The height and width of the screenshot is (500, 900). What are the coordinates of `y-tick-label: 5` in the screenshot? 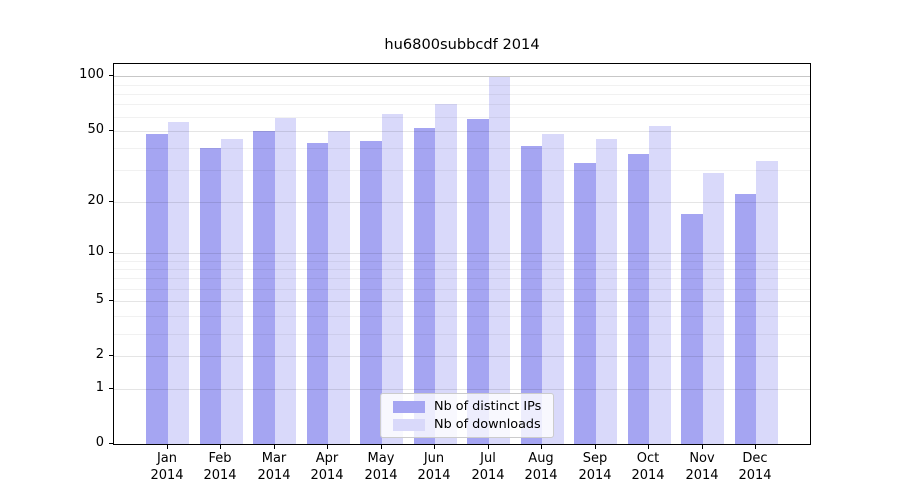 It's located at (99, 299).